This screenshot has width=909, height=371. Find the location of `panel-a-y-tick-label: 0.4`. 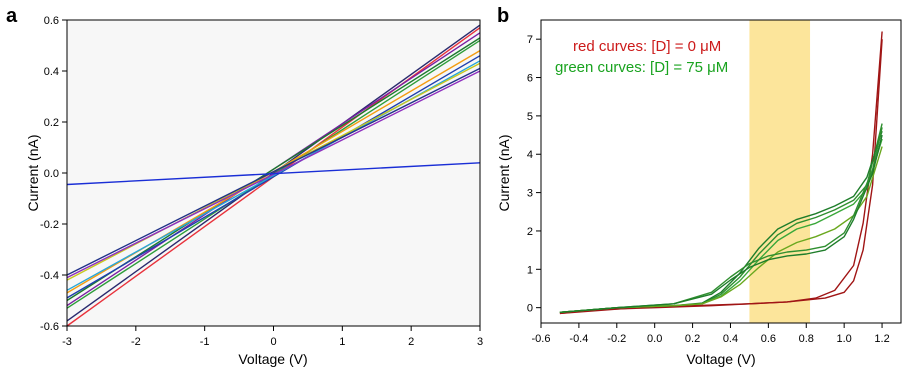

panel-a-y-tick-label: 0.4 is located at coordinates (51, 72).